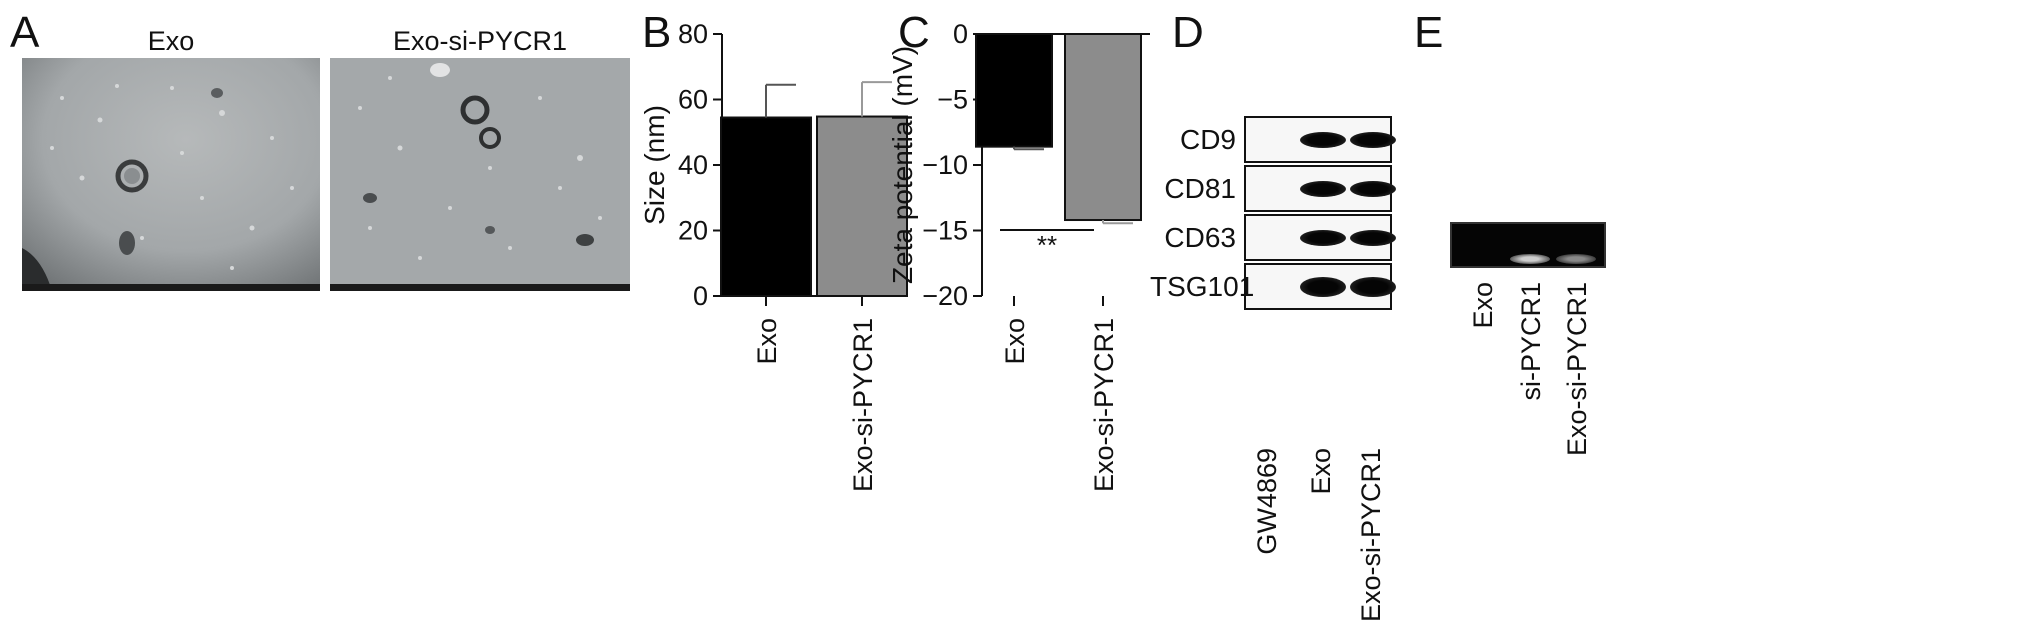  I want to click on y-tick-label: 80, so click(693, 34).